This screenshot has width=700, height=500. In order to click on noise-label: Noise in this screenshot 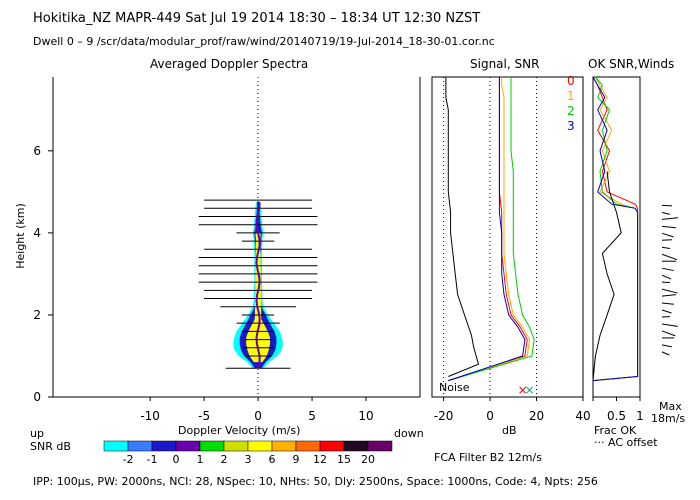, I will do `click(454, 387)`.